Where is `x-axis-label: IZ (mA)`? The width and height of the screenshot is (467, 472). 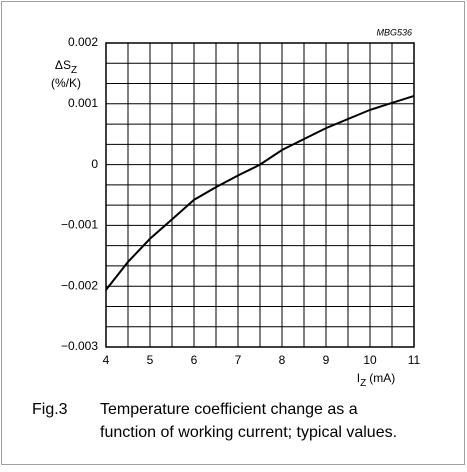 x-axis-label: IZ (mA) is located at coordinates (376, 379).